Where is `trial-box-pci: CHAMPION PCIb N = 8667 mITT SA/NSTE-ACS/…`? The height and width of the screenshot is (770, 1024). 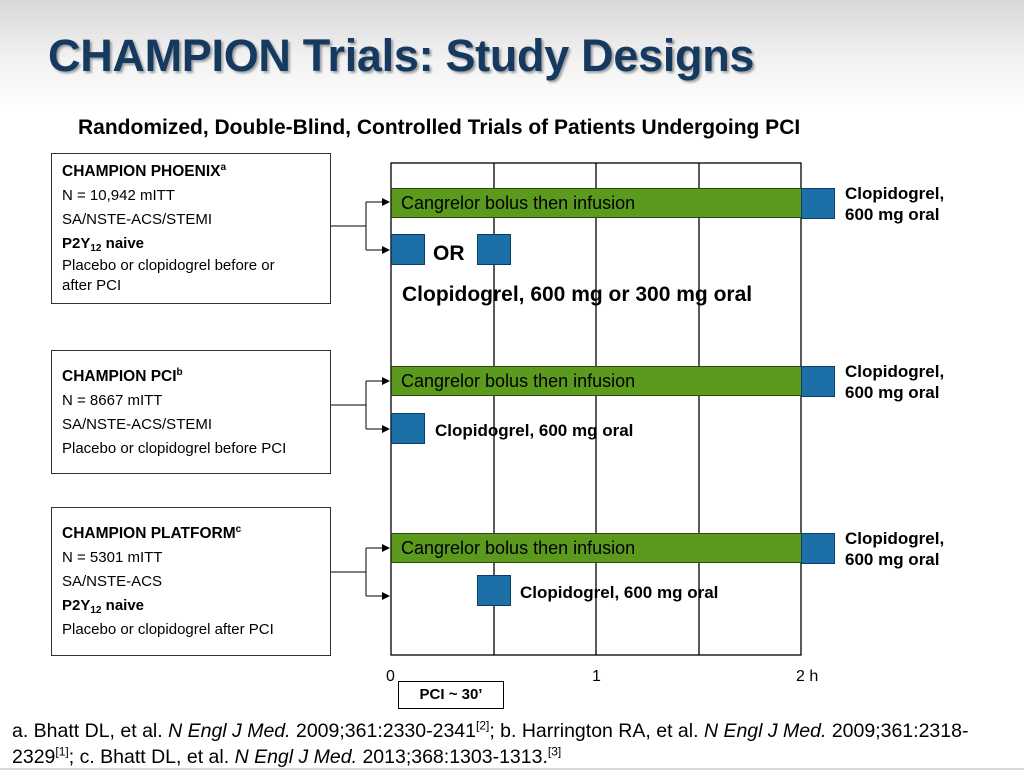
trial-box-pci: CHAMPION PCIb N = 8667 mITT SA/NSTE-ACS/… is located at coordinates (191, 412).